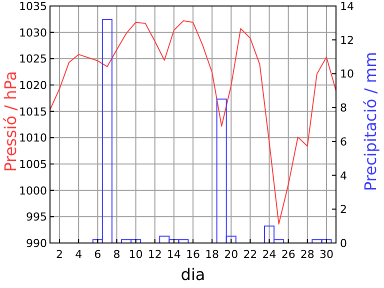 The image size is (384, 288). What do you see at coordinates (116, 254) in the screenshot?
I see `x-tick-label: 8` at bounding box center [116, 254].